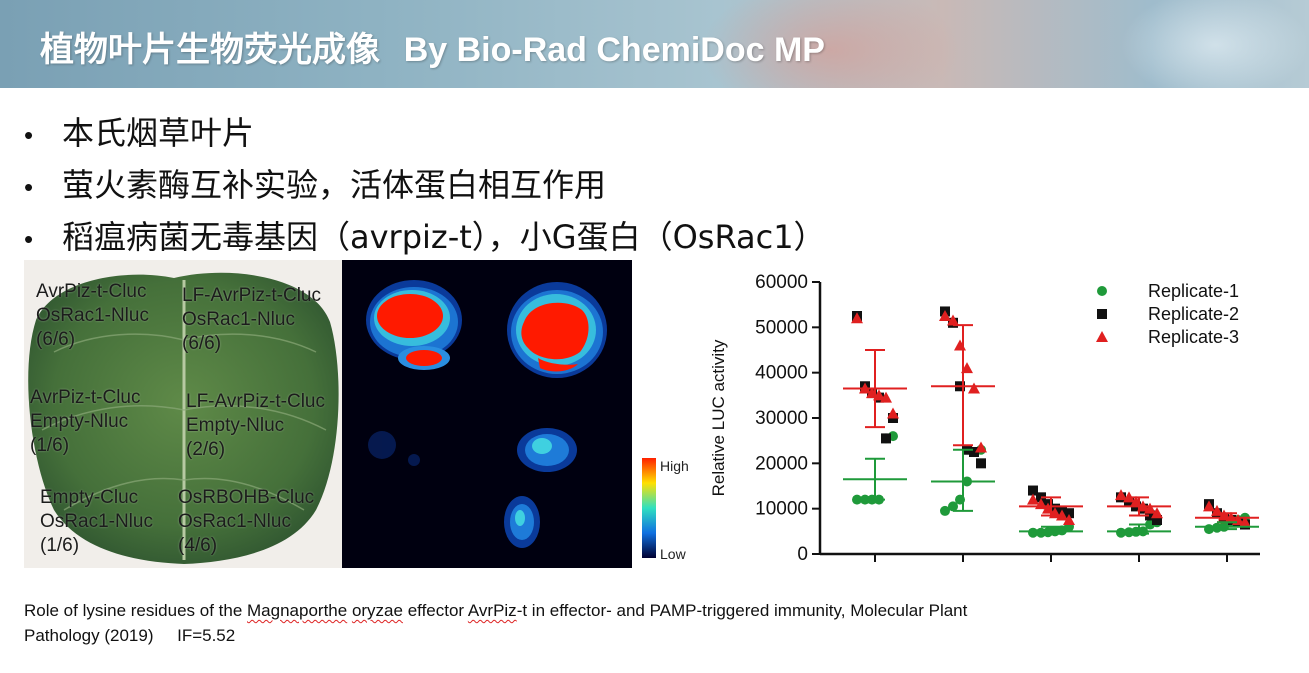  Describe the element at coordinates (1051, 422) in the screenshot. I see `chart-marks` at that location.